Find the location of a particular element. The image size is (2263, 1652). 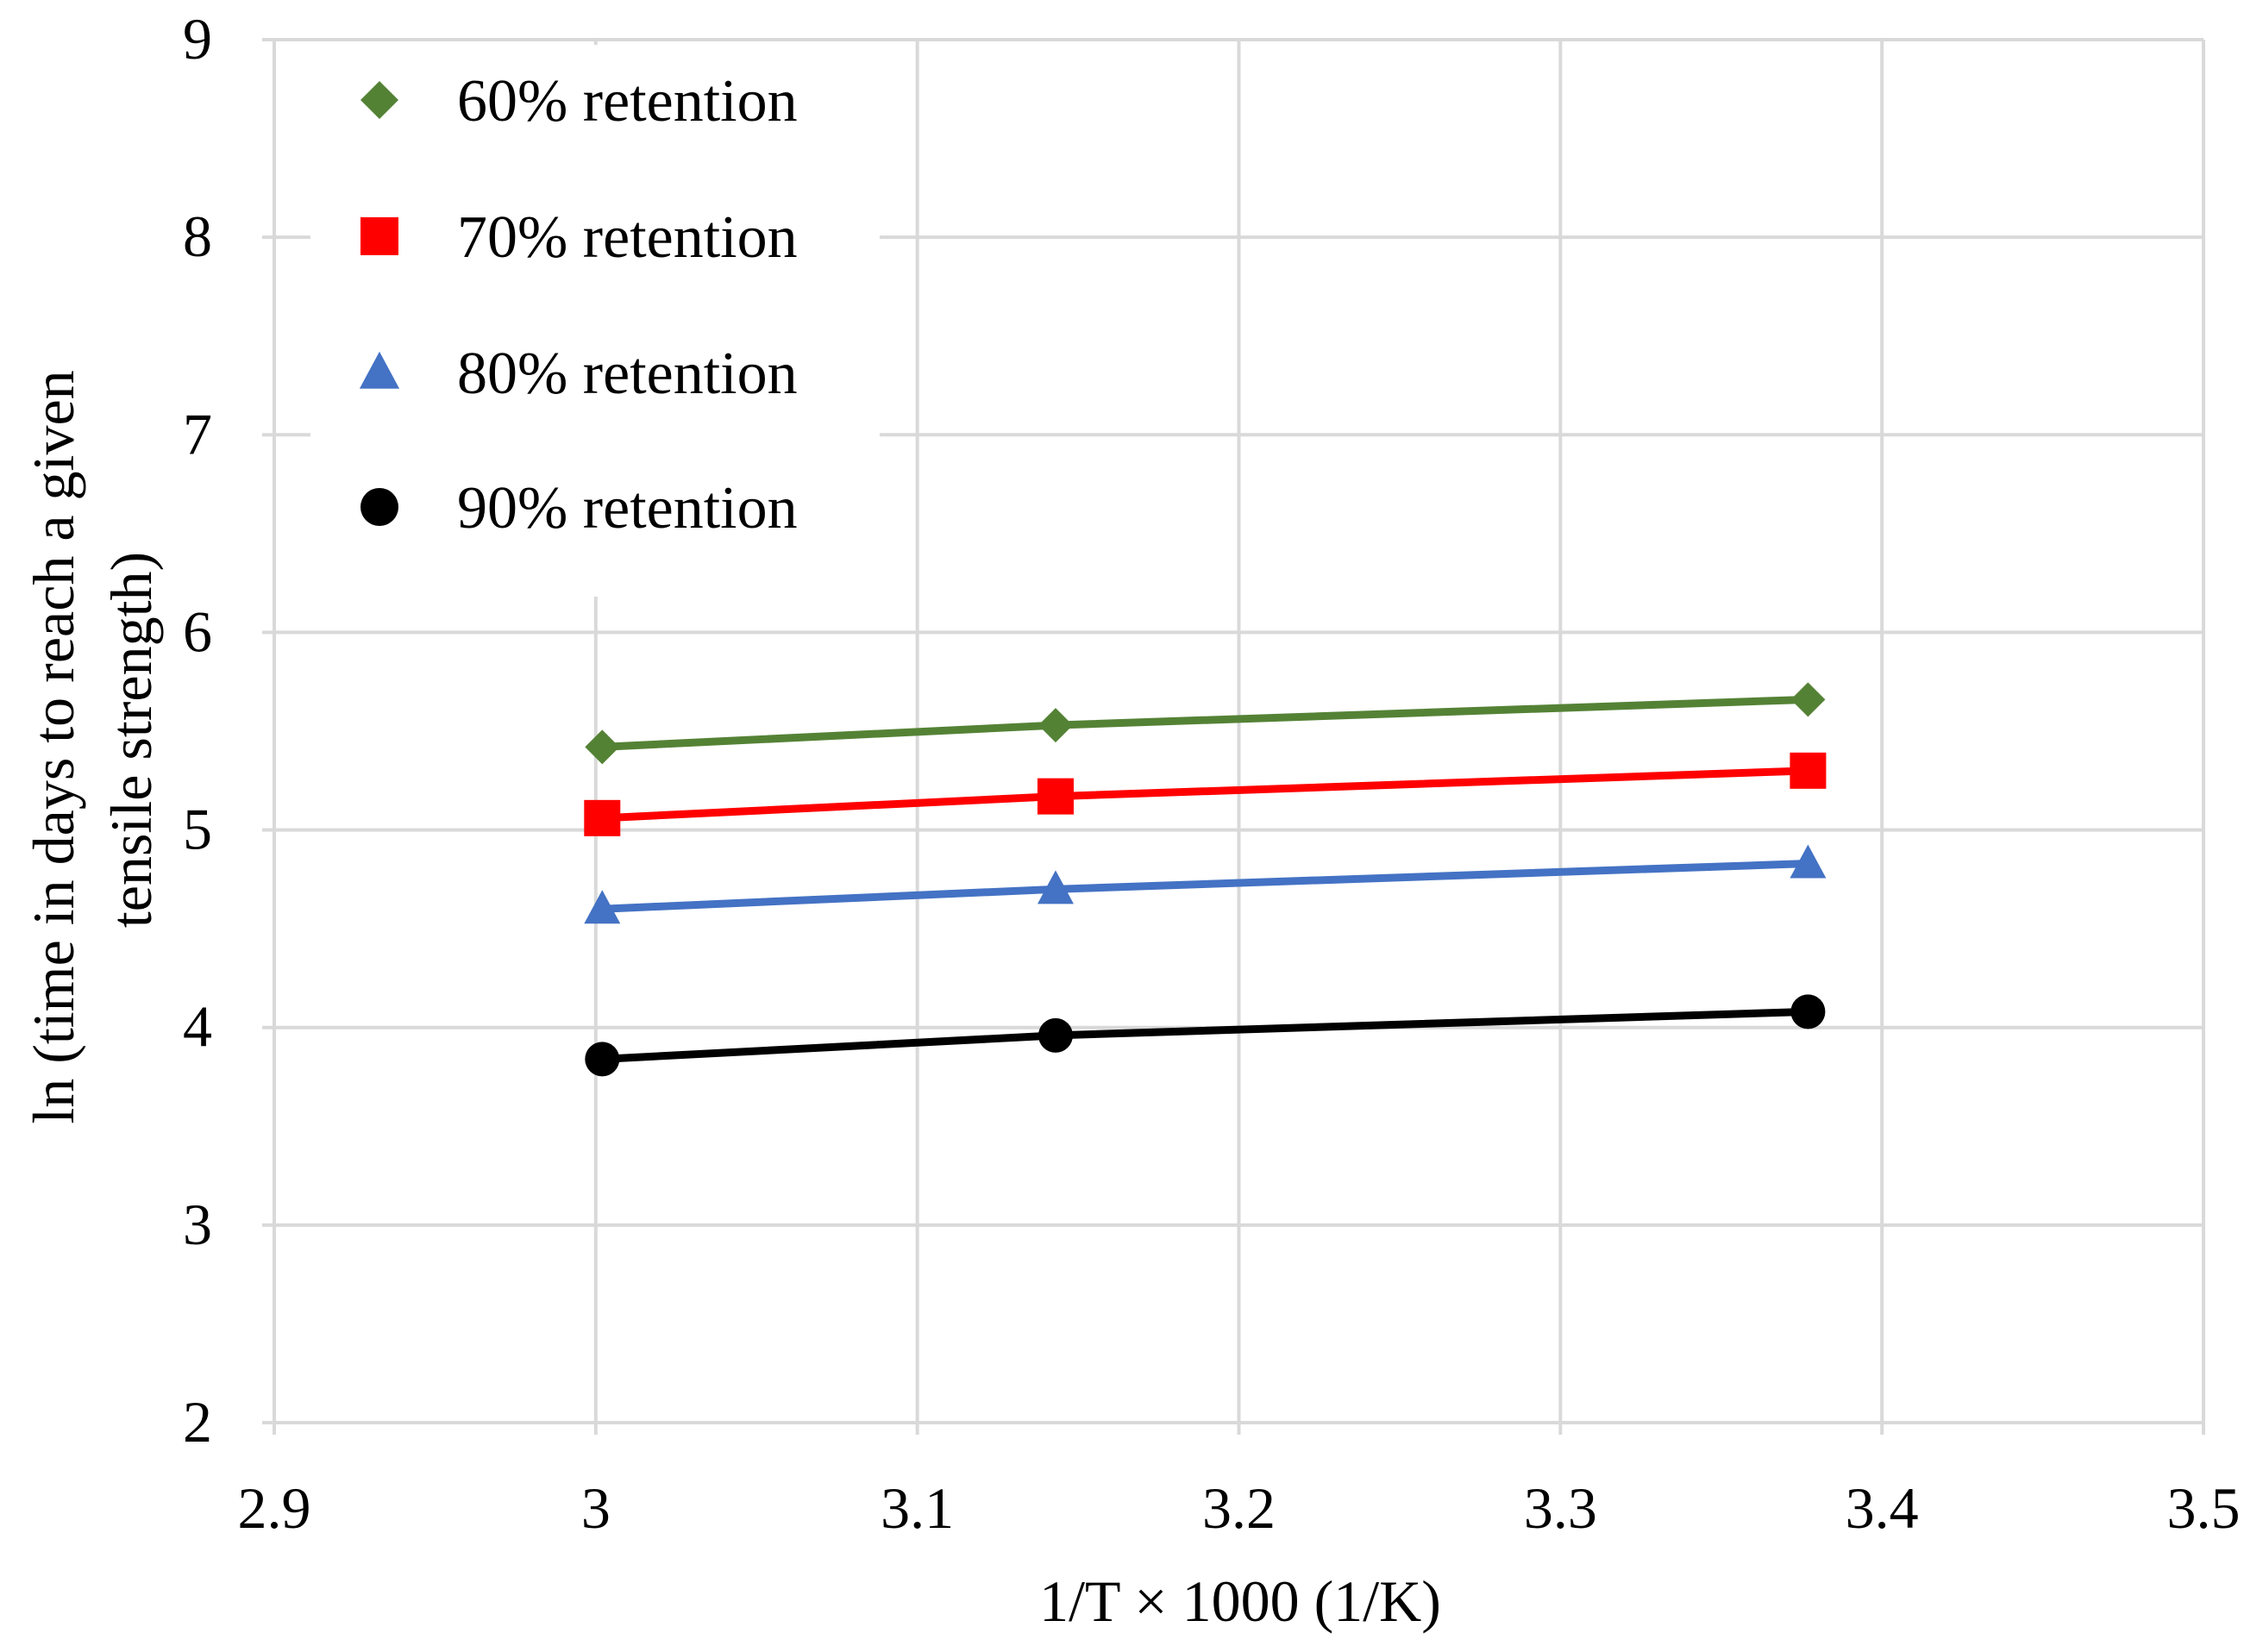

y-tick-label: 8 is located at coordinates (197, 236).